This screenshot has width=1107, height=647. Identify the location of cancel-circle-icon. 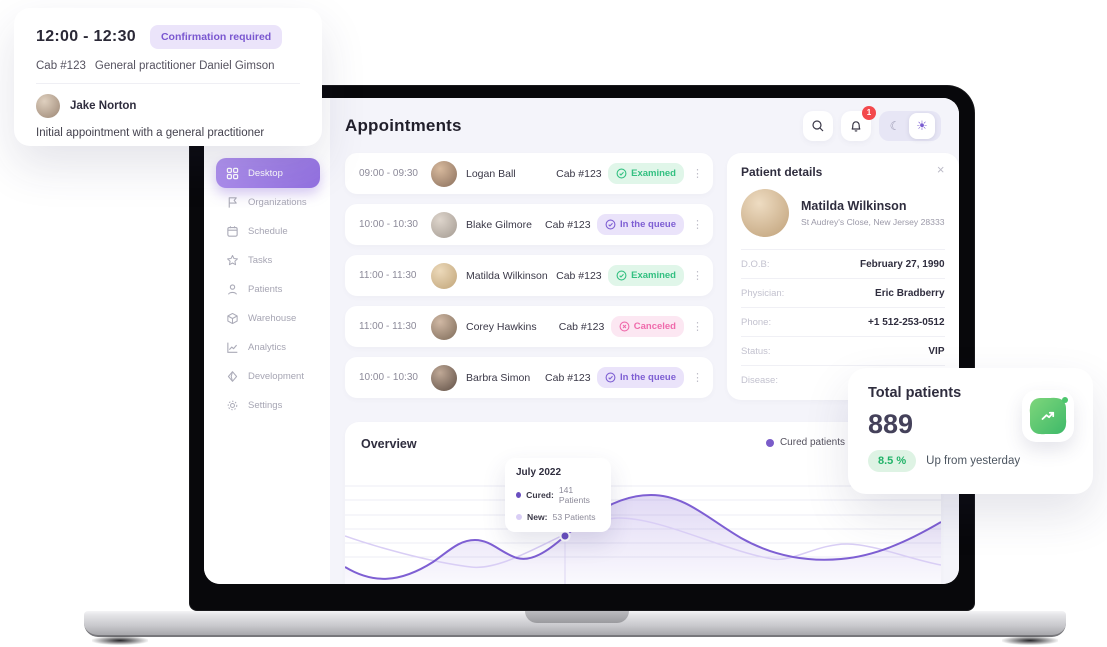
(624, 326).